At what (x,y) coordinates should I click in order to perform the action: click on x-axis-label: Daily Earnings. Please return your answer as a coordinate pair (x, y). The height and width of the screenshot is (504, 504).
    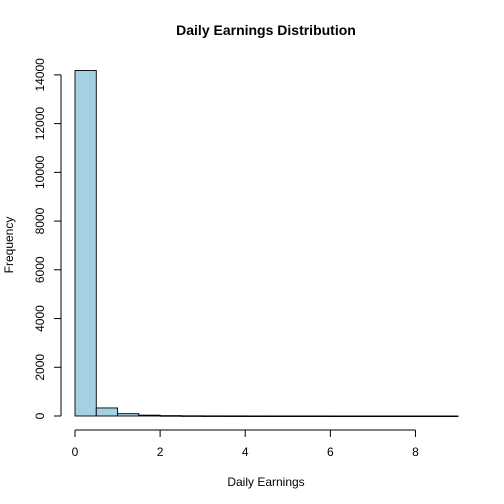
    Looking at the image, I should click on (265, 482).